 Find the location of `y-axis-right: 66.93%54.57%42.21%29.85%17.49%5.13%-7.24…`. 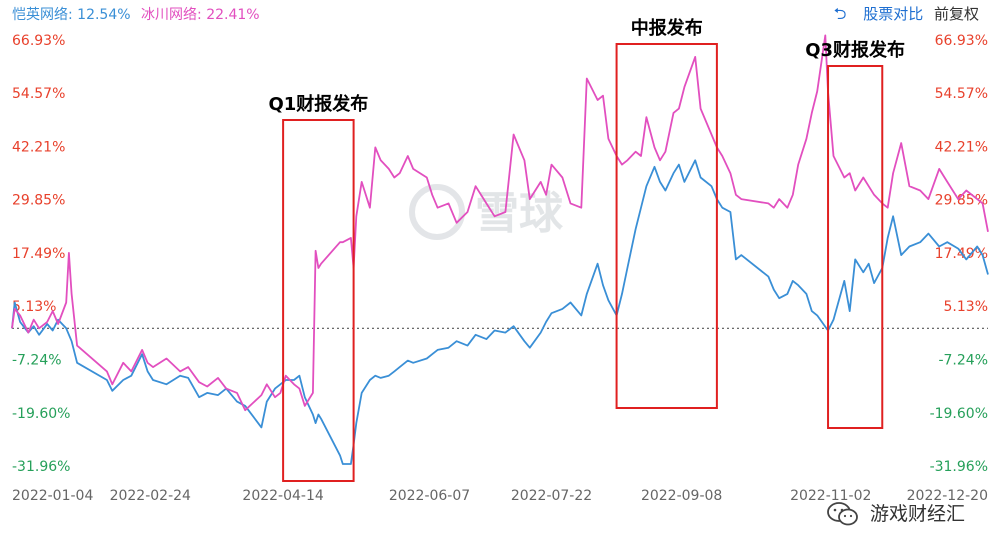

y-axis-right: 66.93%54.57%42.21%29.85%17.49%5.13%-7.24… is located at coordinates (959, 254).